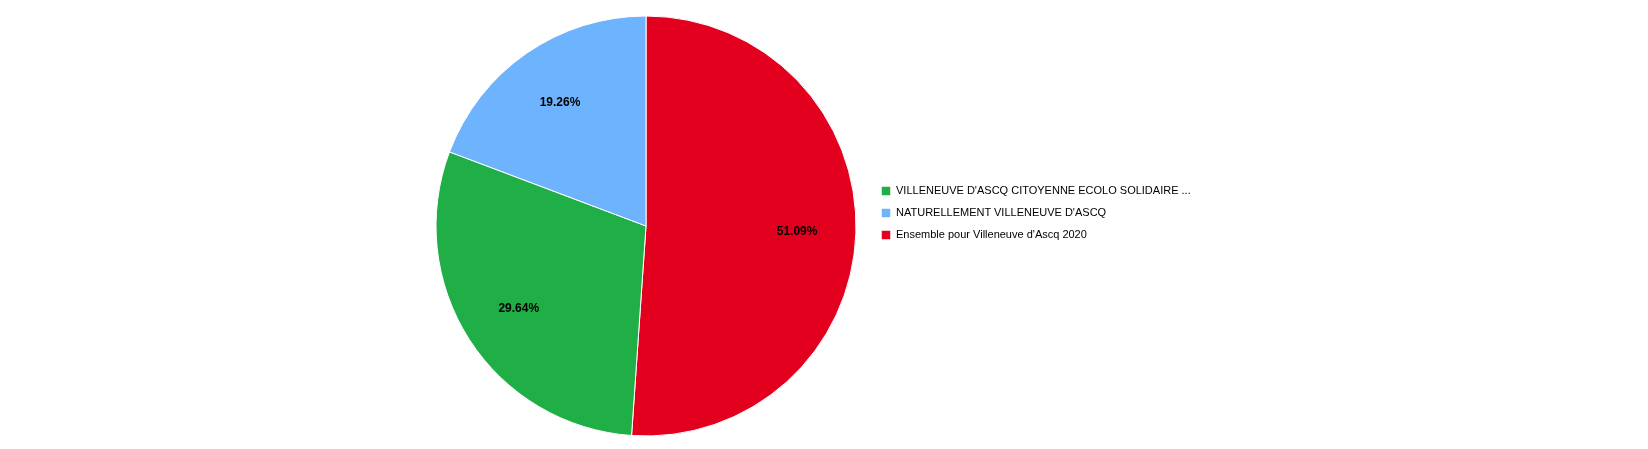  I want to click on legend-label: NATURELLEMENT VILLENEUVE D'ASCQ, so click(1001, 212).